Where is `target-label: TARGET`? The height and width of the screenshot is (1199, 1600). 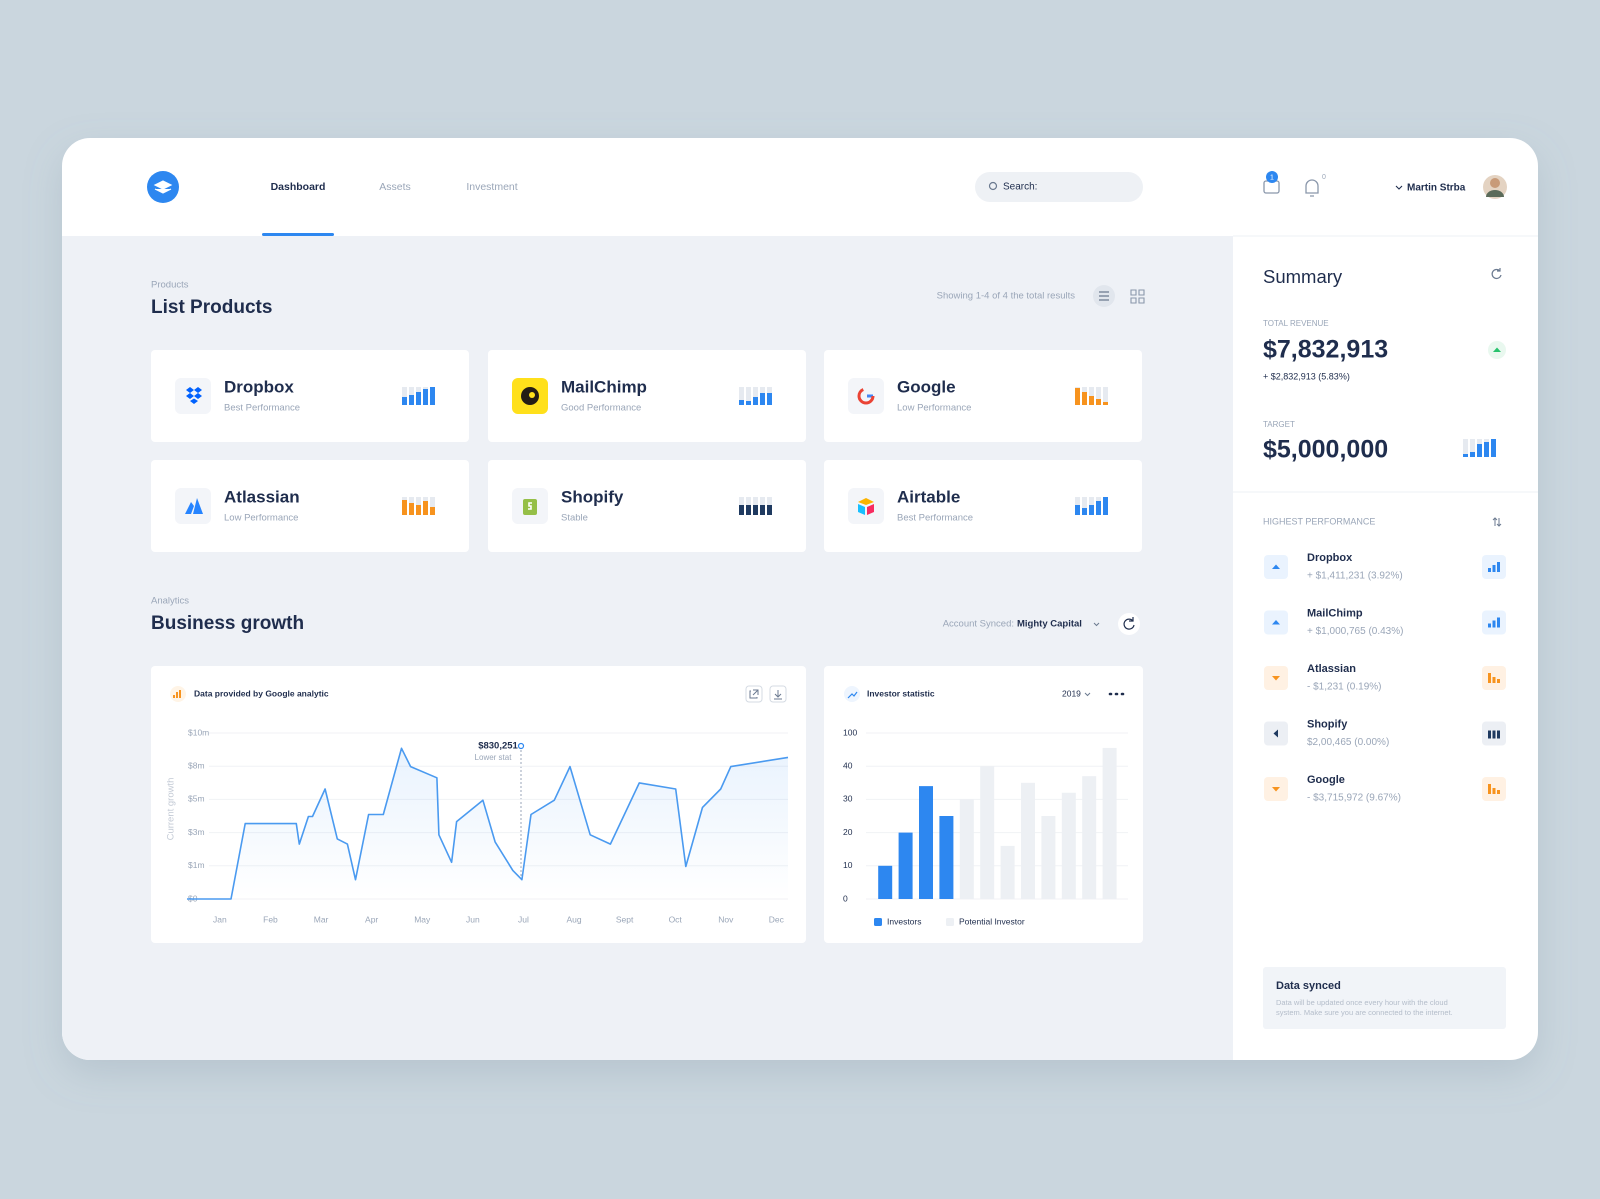 target-label: TARGET is located at coordinates (1279, 424).